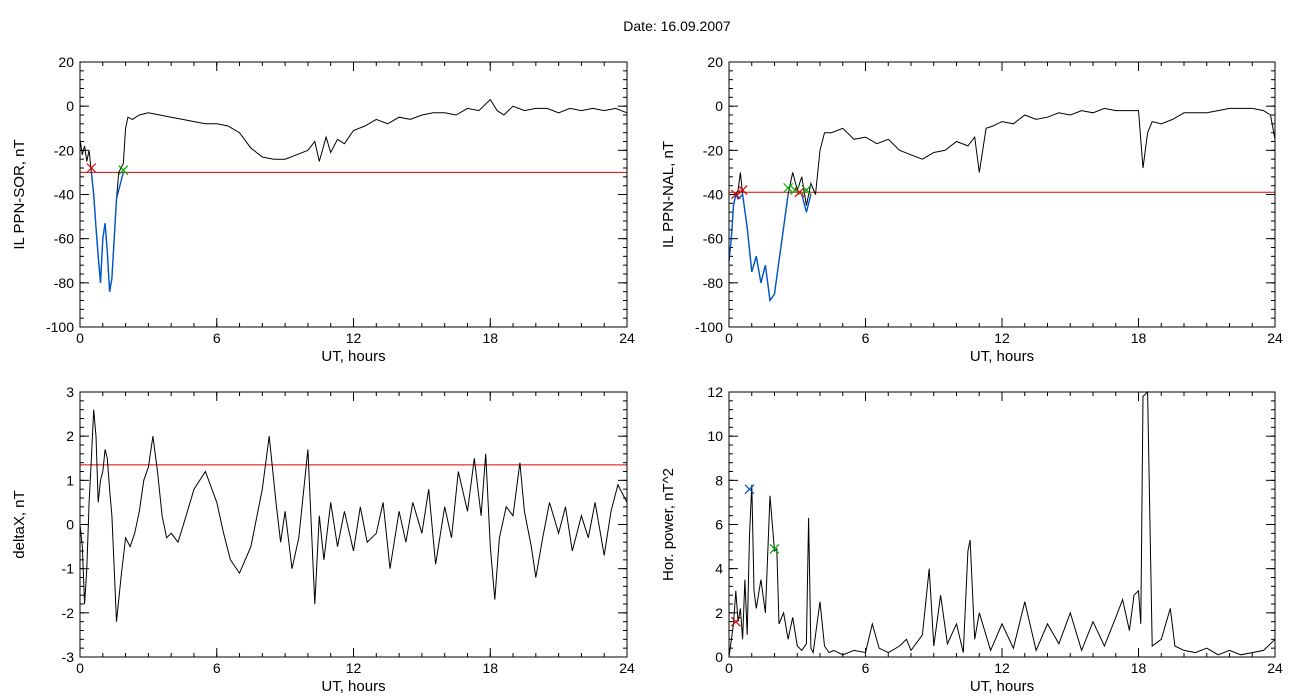  I want to click on y-tick-label: -2, so click(68, 613).